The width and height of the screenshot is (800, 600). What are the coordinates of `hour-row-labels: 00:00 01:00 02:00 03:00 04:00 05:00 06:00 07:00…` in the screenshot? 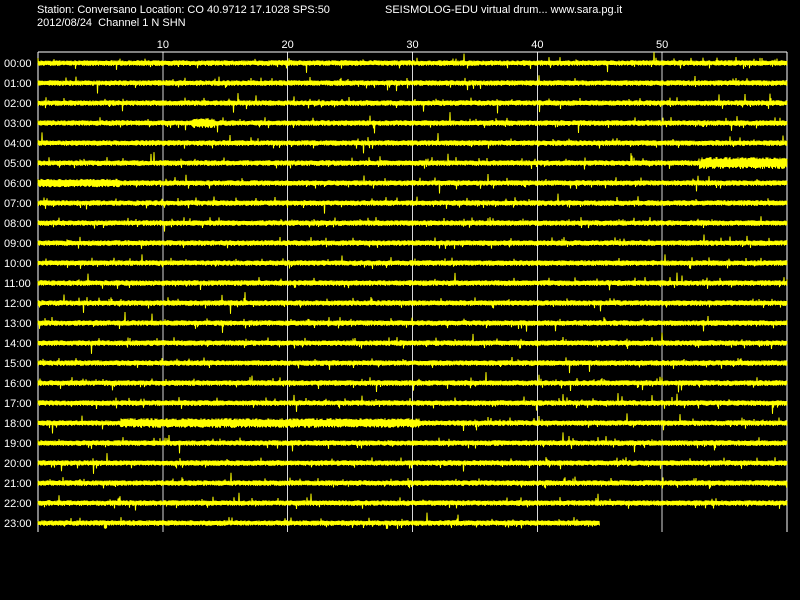 It's located at (18, 294).